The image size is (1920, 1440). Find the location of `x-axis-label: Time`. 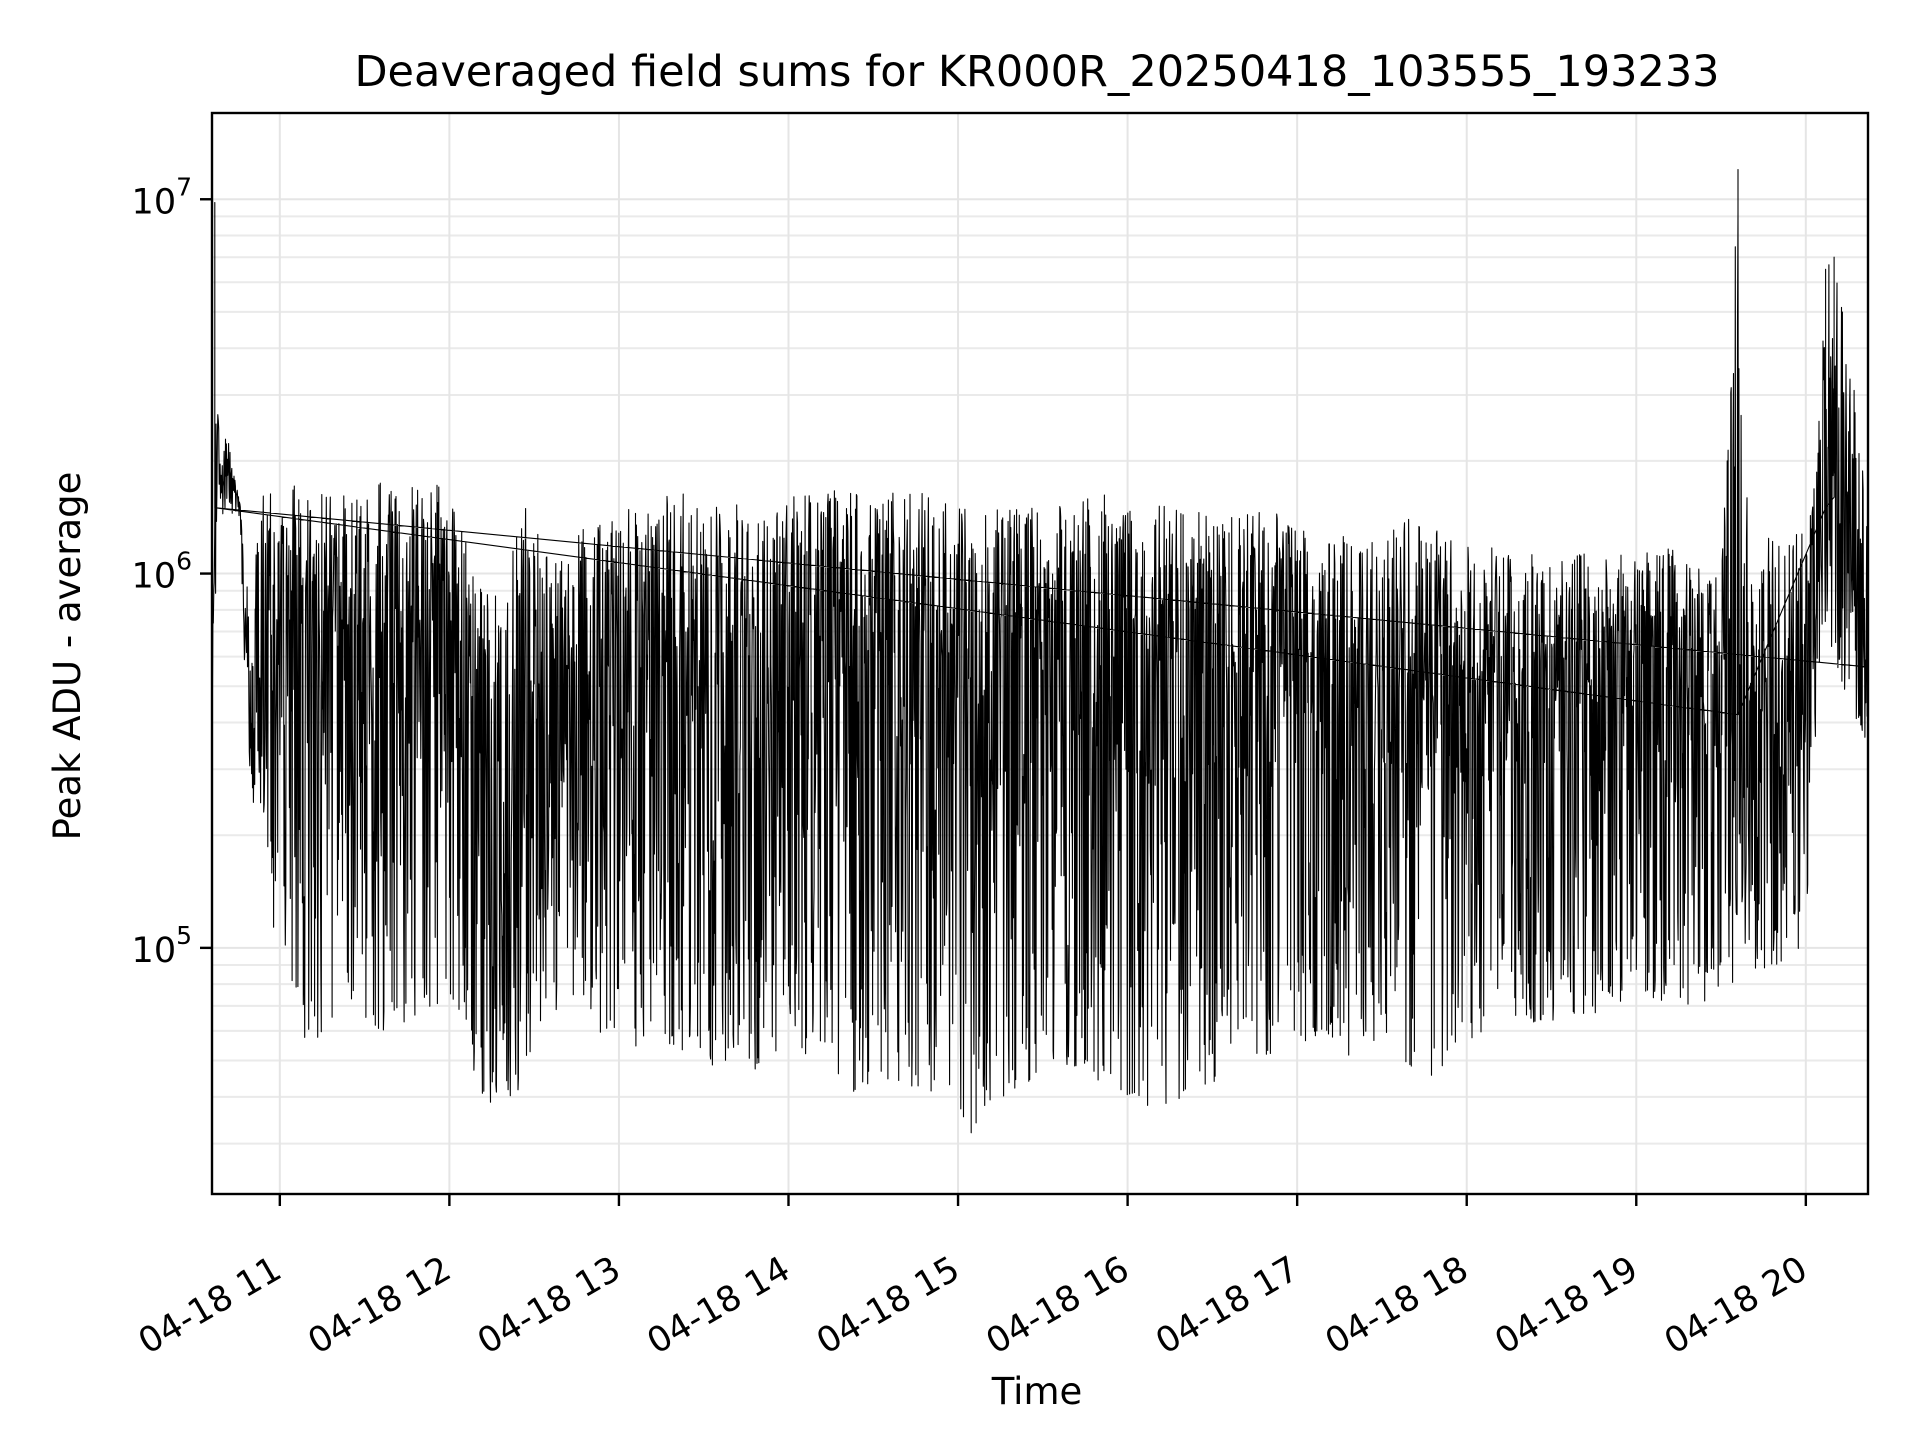

x-axis-label: Time is located at coordinates (1037, 1391).